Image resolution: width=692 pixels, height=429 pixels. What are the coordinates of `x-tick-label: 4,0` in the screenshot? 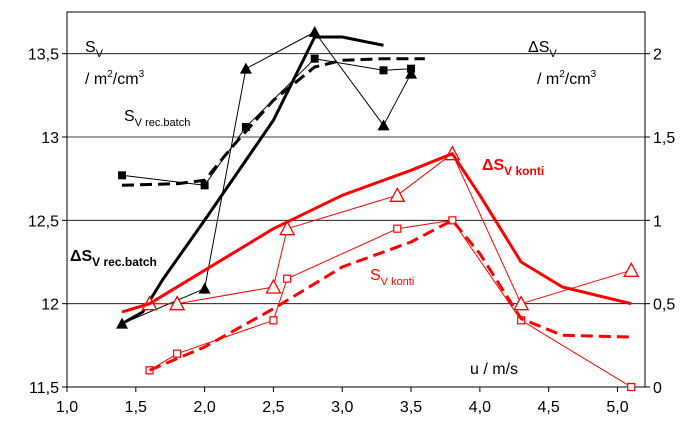 It's located at (480, 407).